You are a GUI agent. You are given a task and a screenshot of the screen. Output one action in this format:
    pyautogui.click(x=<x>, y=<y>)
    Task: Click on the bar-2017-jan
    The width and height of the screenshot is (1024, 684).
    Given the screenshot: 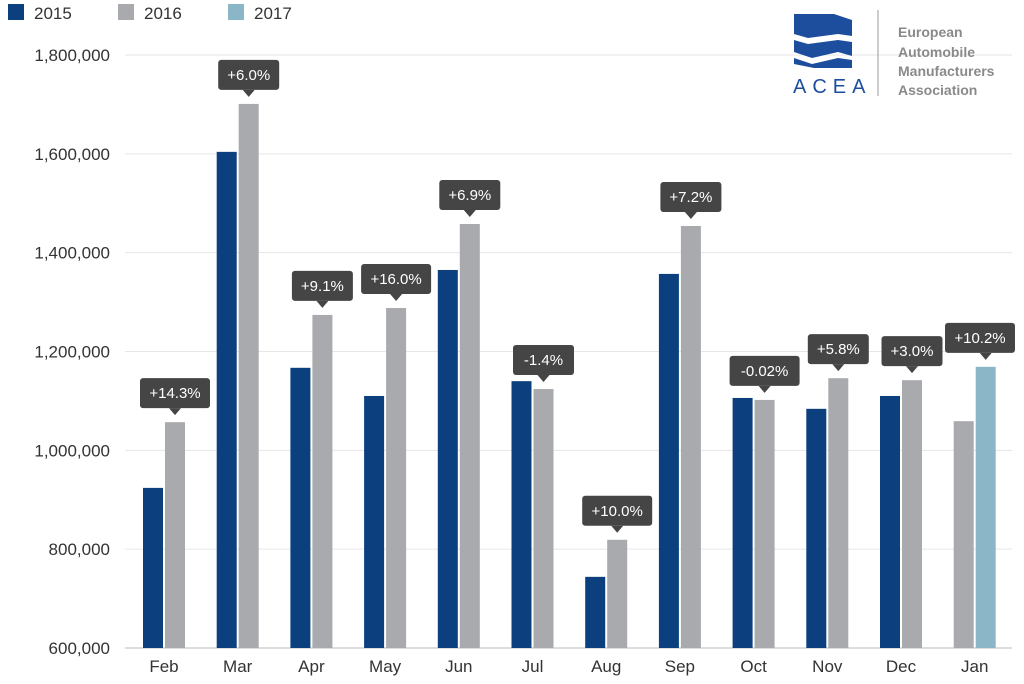 What is the action you would take?
    pyautogui.click(x=985, y=507)
    